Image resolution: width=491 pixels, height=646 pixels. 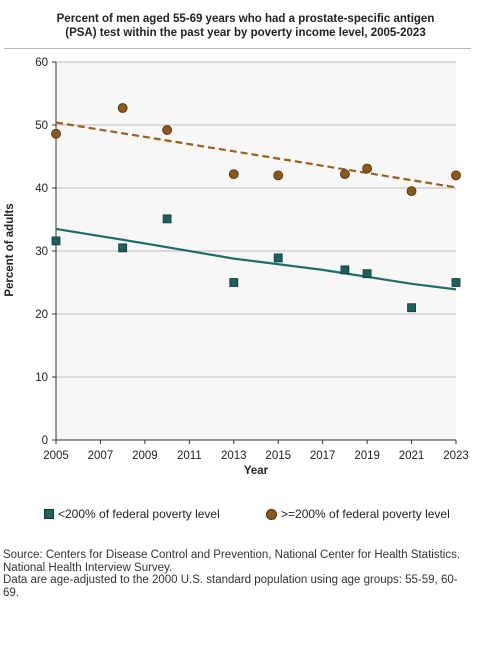 What do you see at coordinates (271, 514) in the screenshot?
I see `legend-circle-marker-icon` at bounding box center [271, 514].